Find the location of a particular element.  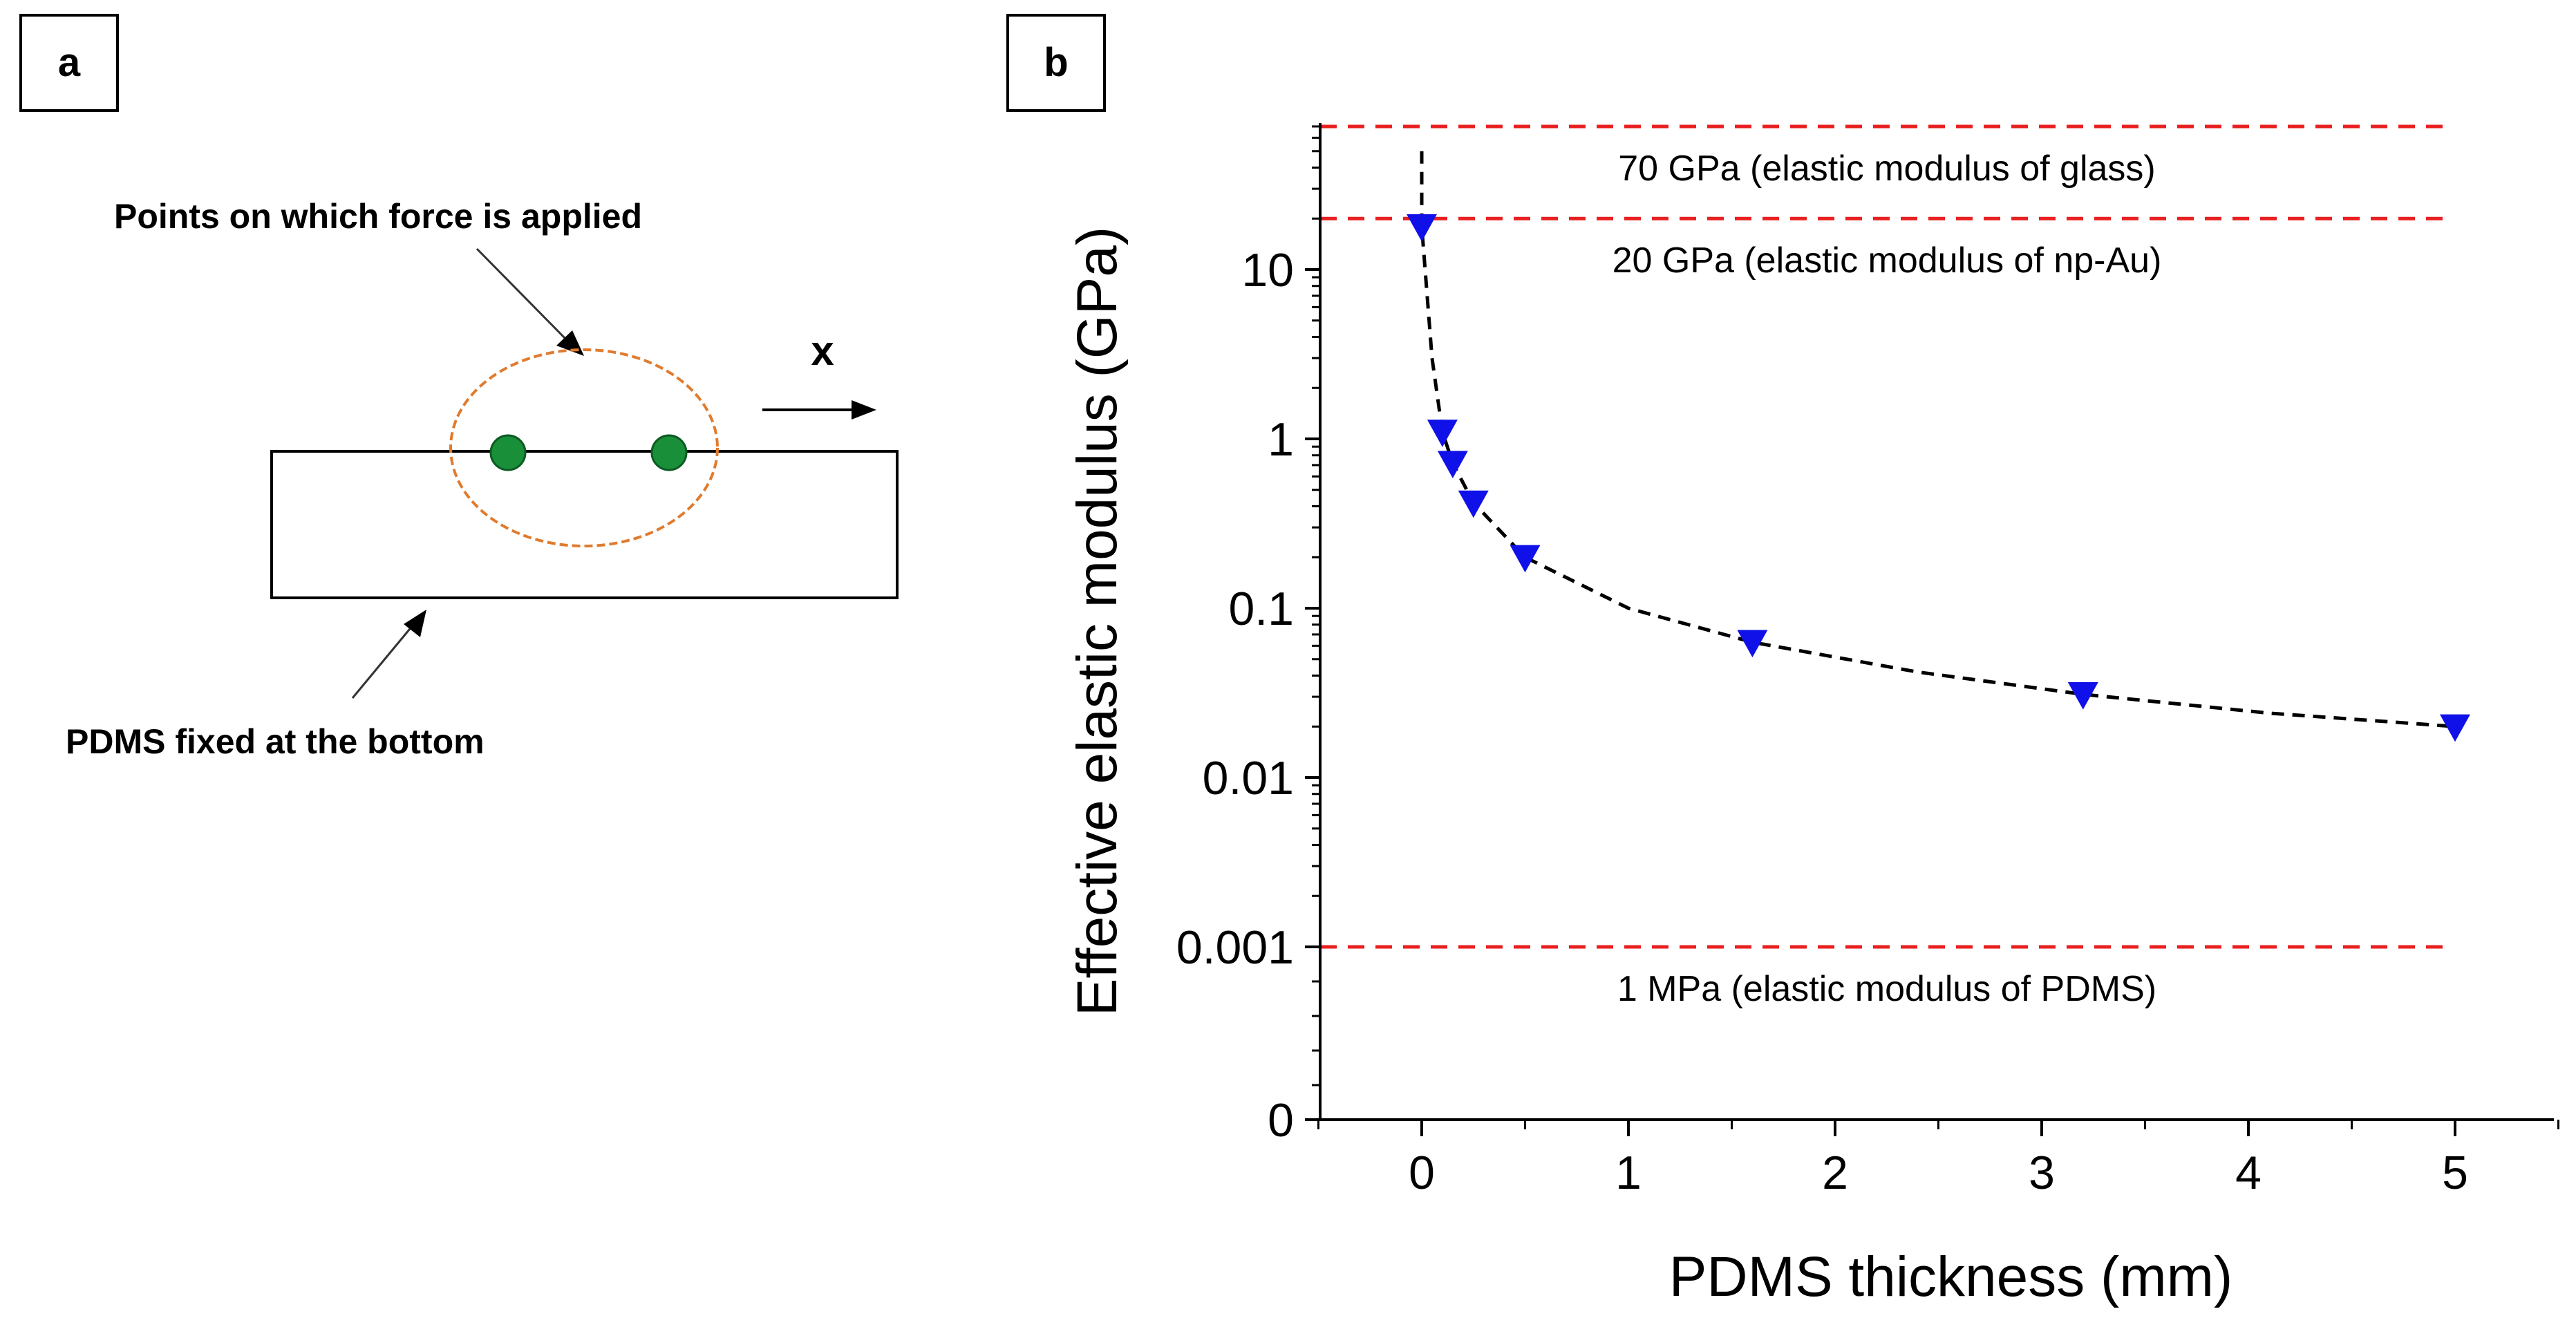

x-tick-label: 5 is located at coordinates (2455, 1173).